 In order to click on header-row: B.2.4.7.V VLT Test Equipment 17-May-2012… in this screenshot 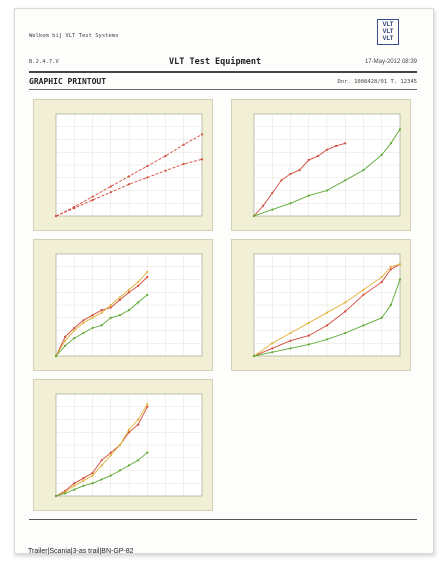, I will do `click(223, 63)`.